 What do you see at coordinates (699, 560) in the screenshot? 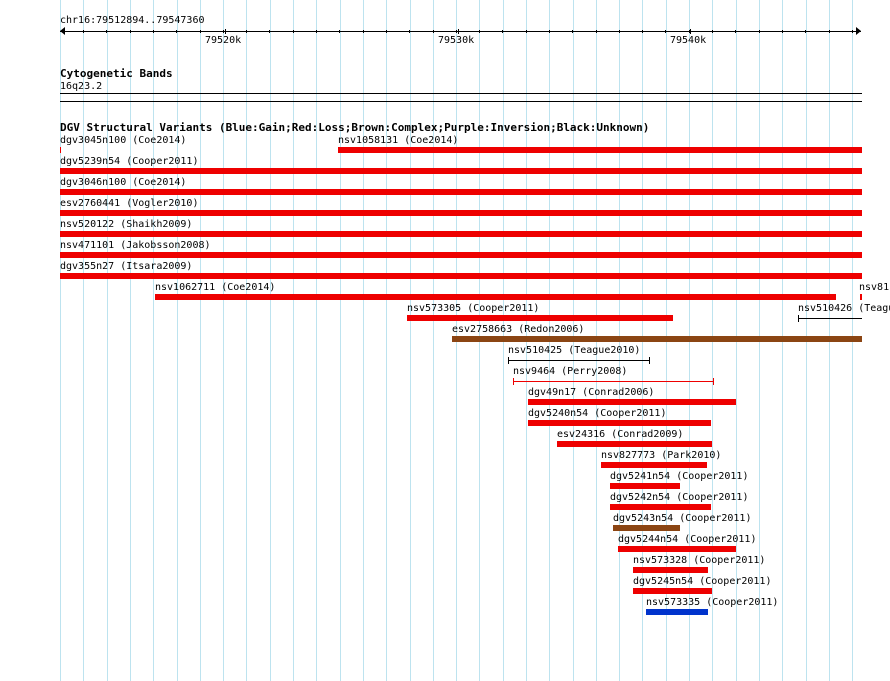
I see `sv-feature-label: nsv573328 (Cooper2011)` at bounding box center [699, 560].